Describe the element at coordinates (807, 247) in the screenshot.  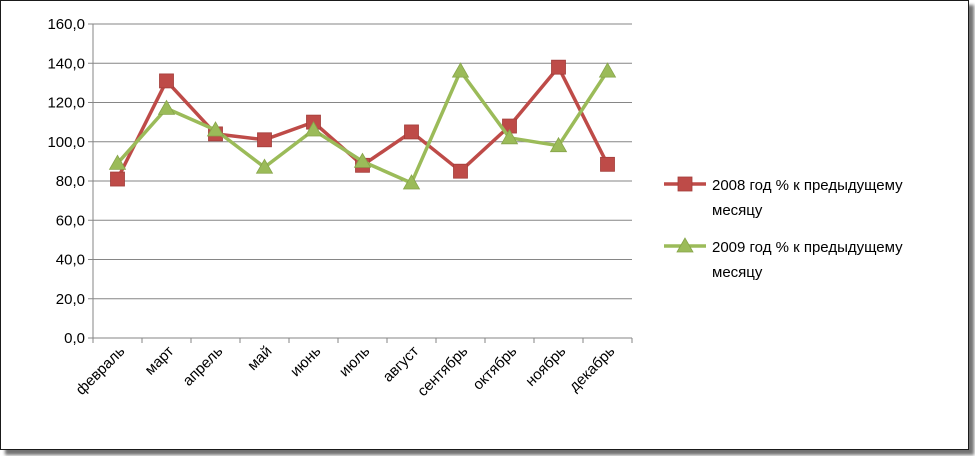
I see `legend-label: 2009 год % к предыдущему` at that location.